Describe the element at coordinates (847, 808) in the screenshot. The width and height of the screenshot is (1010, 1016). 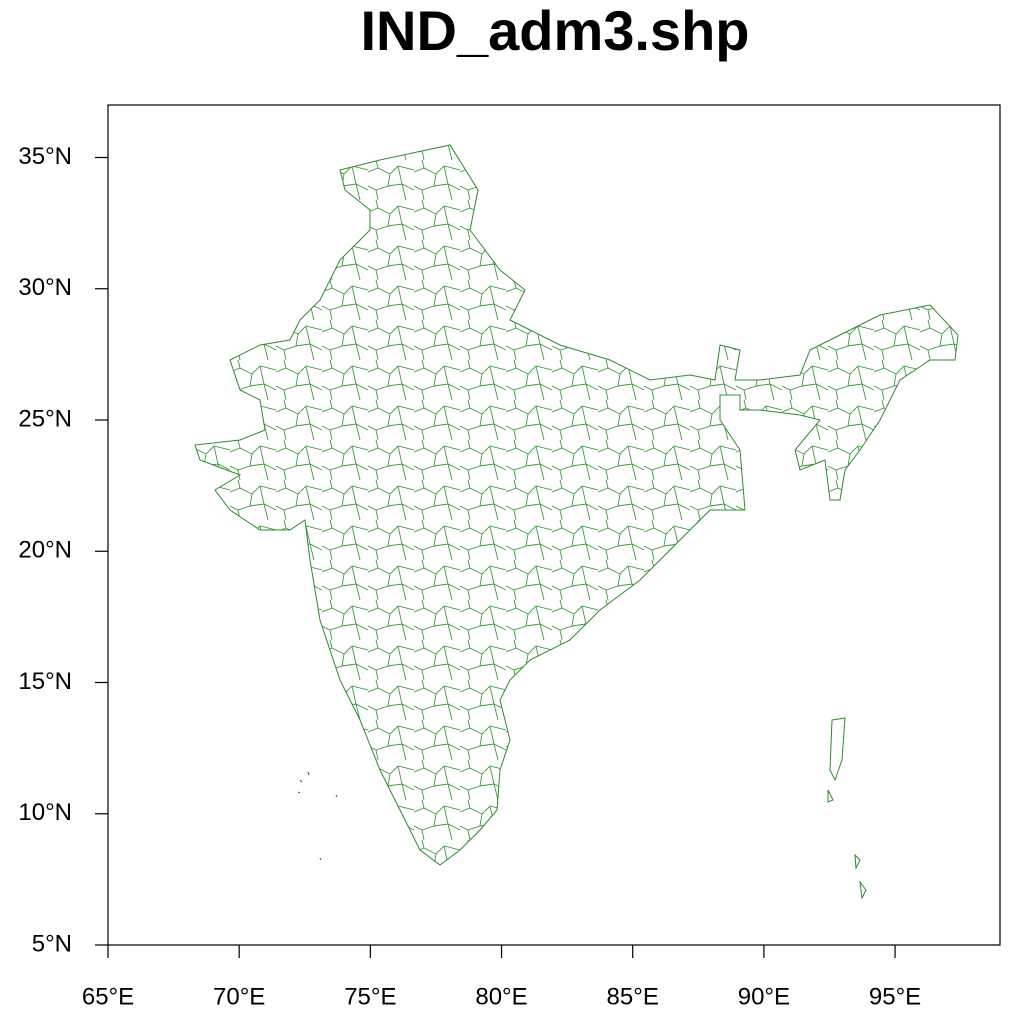
I see `andaman-nicobar-islands` at that location.